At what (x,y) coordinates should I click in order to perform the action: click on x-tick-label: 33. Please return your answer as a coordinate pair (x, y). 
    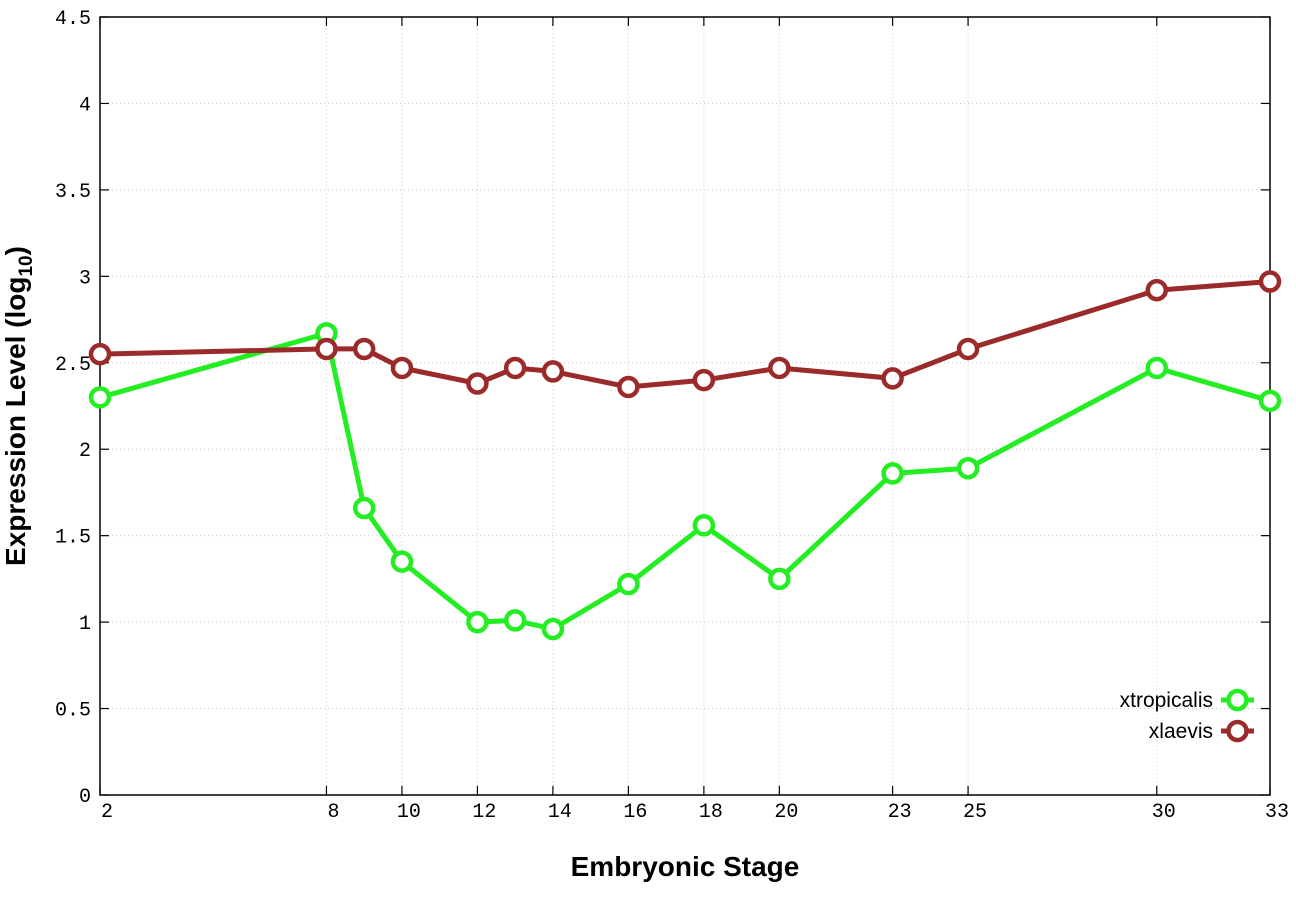
    Looking at the image, I should click on (1277, 812).